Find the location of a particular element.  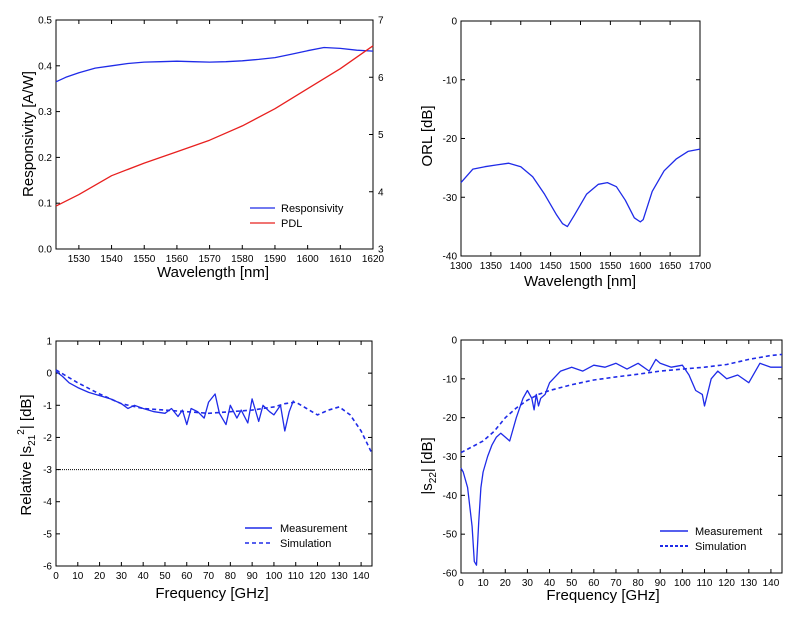

chart3-xlabel: Frequency [GHz] is located at coordinates (211, 593).